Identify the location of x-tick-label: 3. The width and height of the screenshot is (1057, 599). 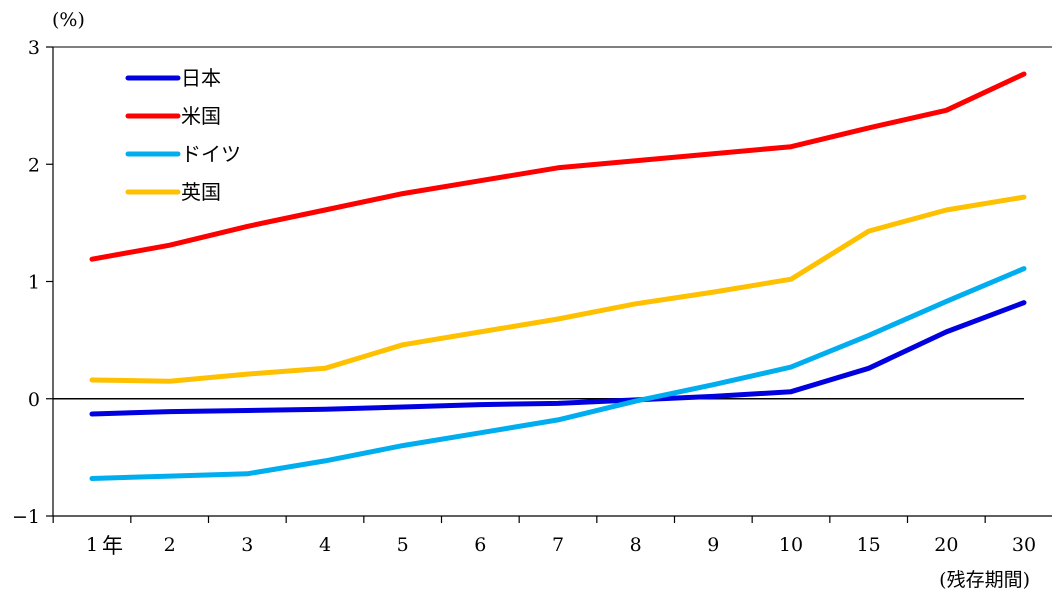
(247, 545).